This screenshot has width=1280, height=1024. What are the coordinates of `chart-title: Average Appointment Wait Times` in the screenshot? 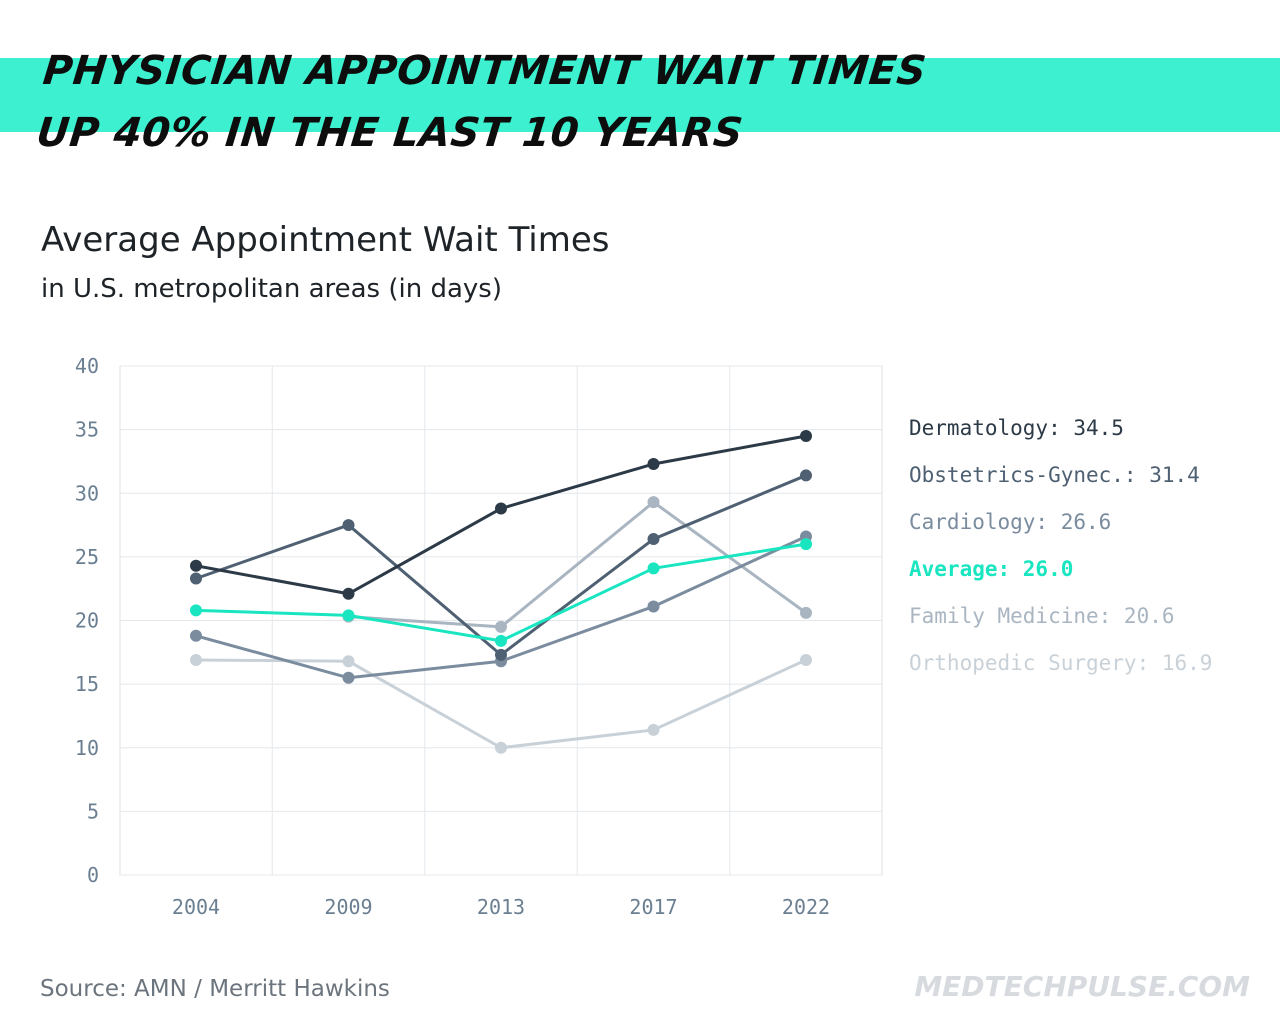 It's located at (325, 240).